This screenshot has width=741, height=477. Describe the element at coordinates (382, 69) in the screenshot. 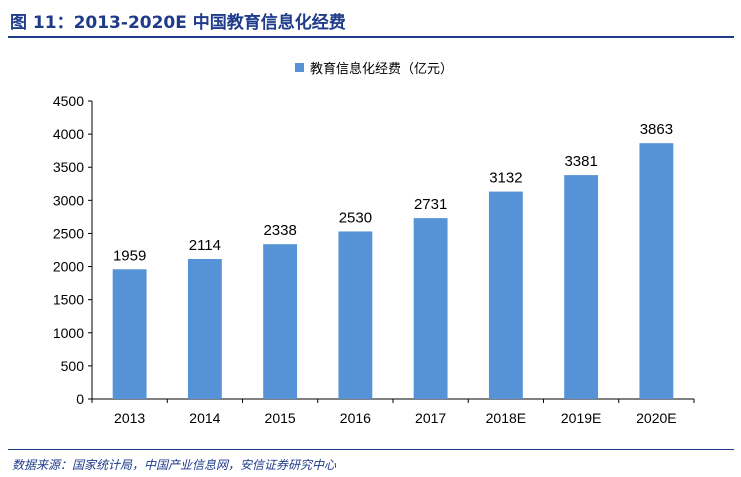

I see `legend-label: 教育信息化经费（亿元）` at that location.